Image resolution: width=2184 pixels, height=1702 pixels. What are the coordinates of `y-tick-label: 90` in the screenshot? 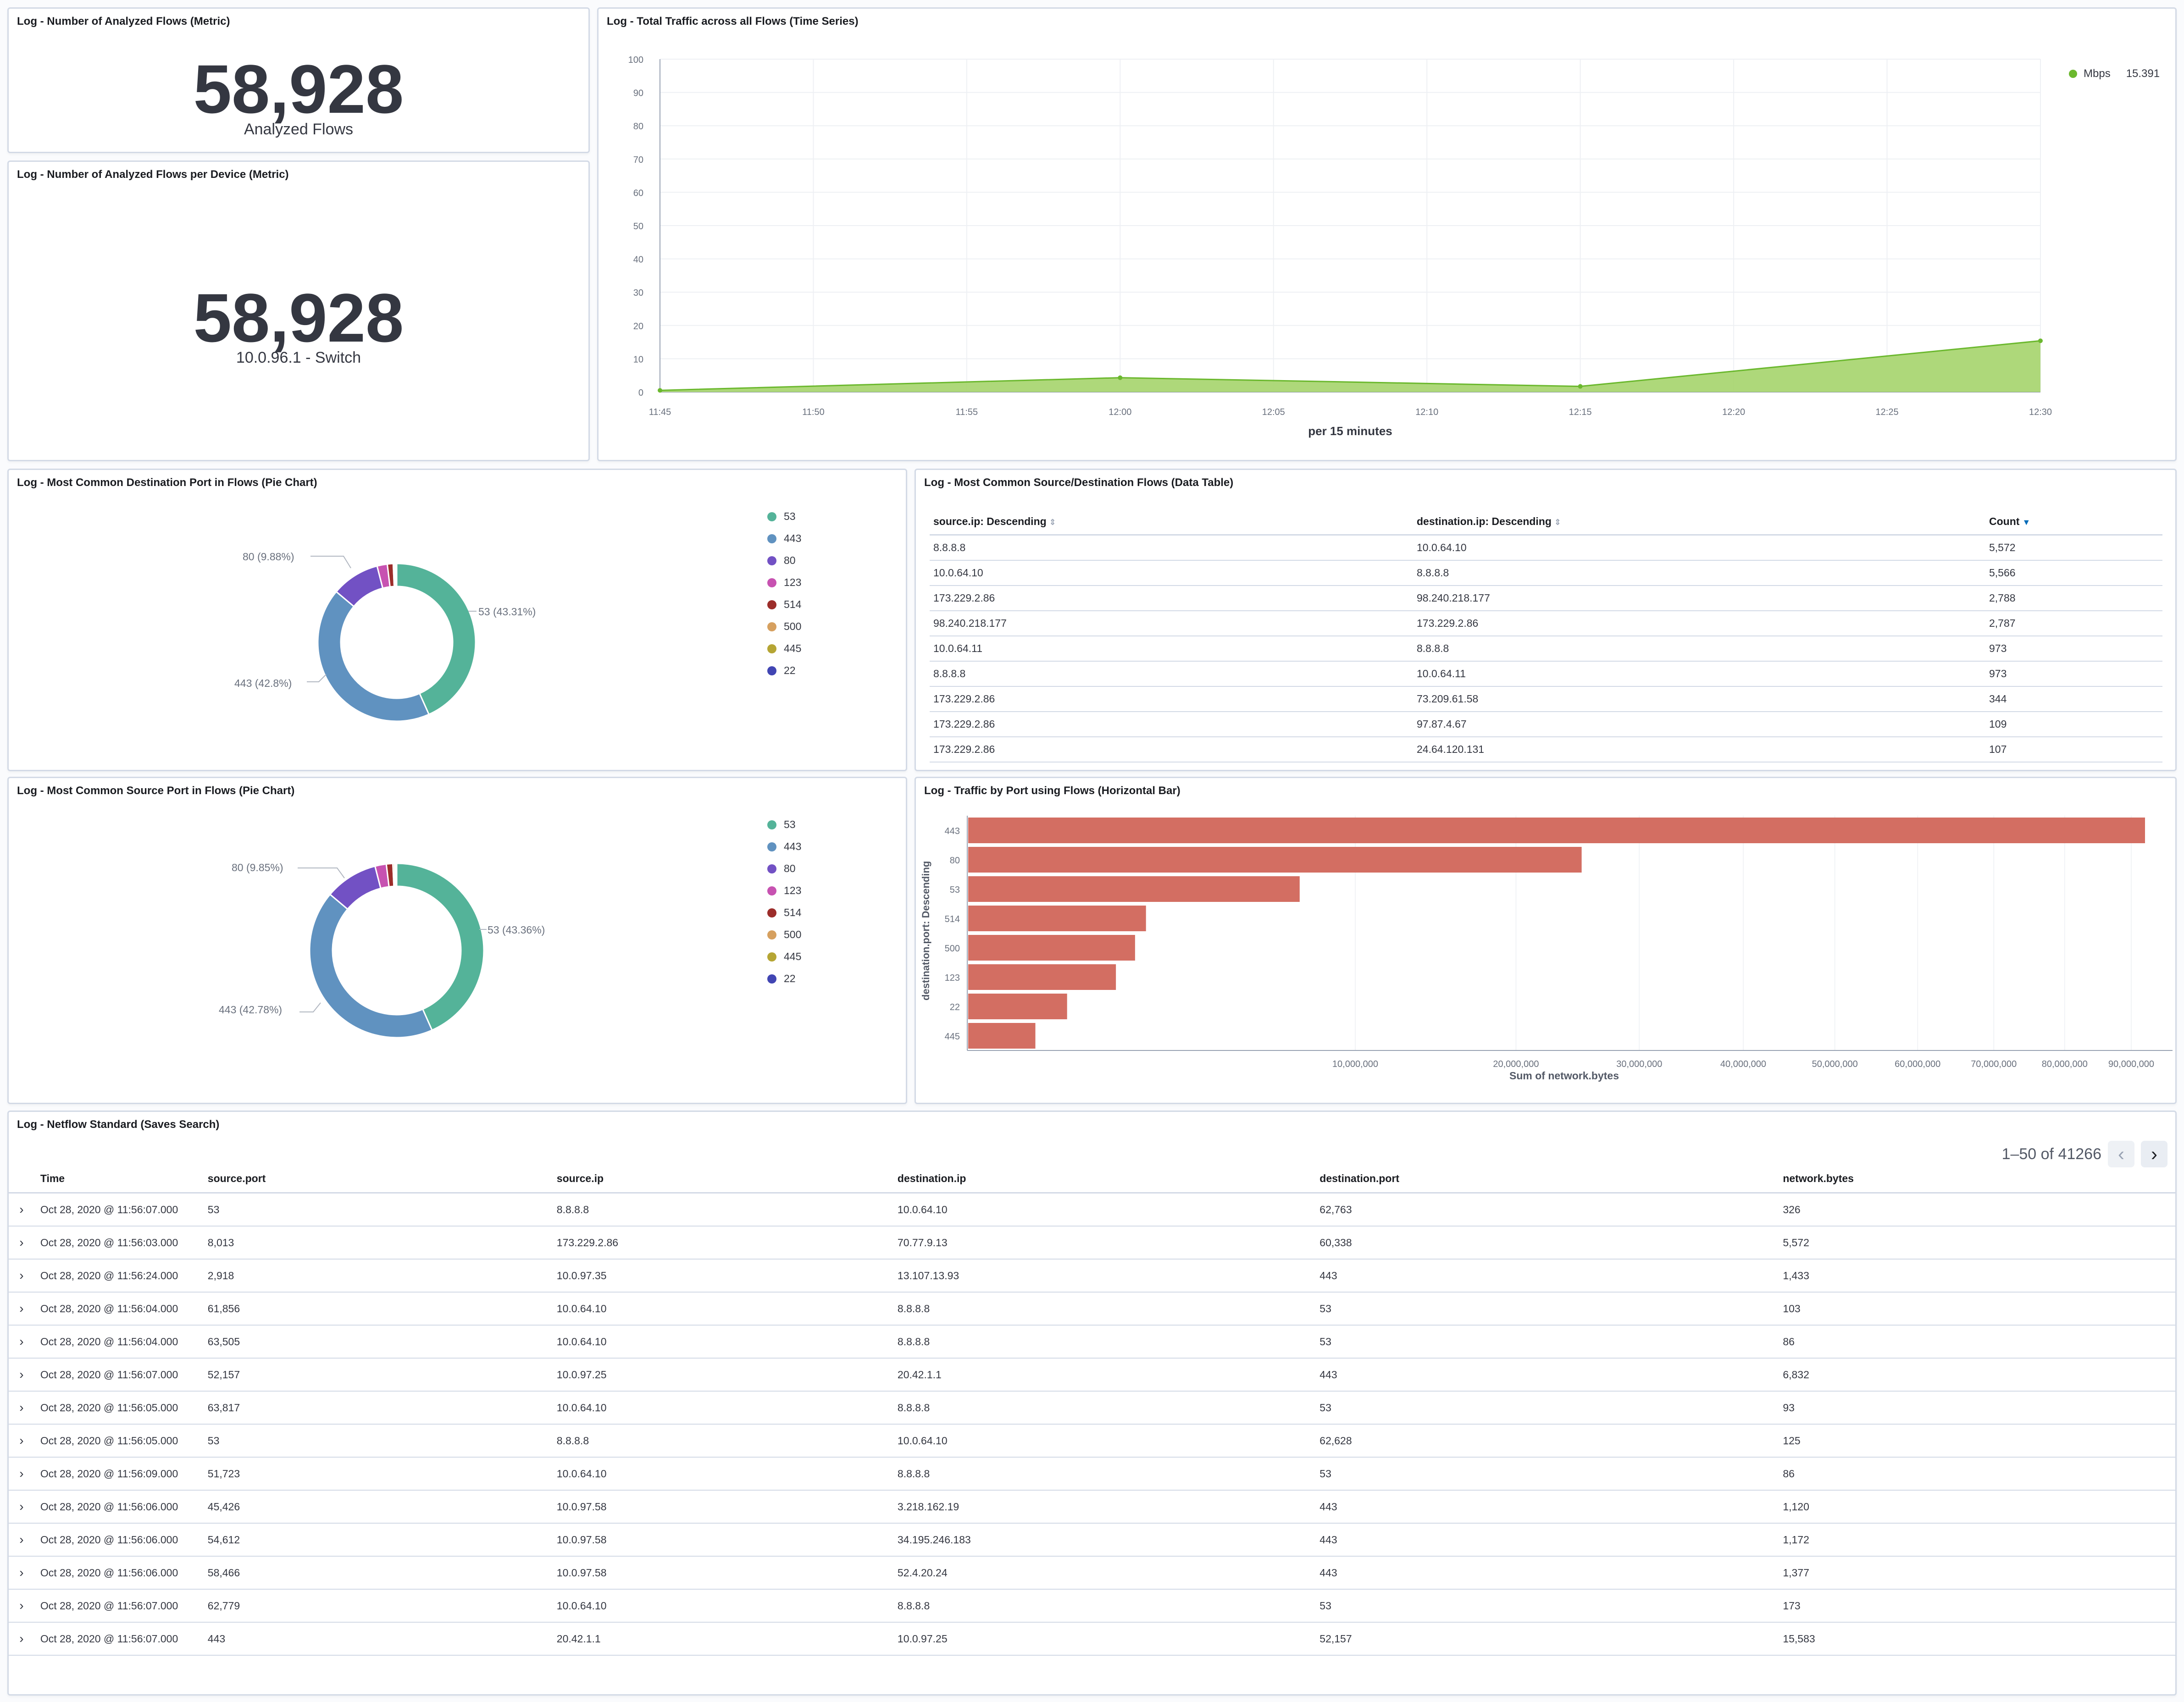 It's located at (638, 93).